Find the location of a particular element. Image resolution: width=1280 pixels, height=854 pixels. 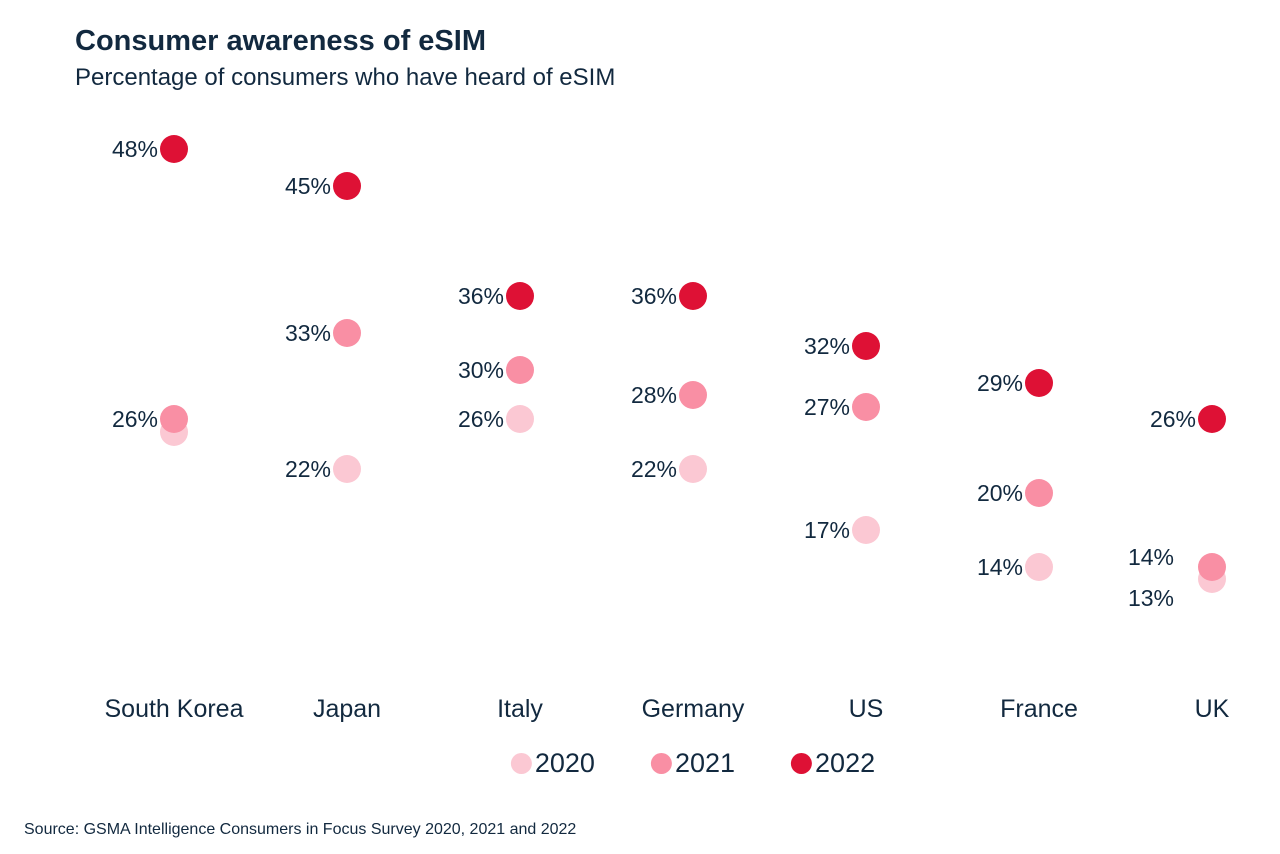

value-label-2022-france: 29% is located at coordinates (999, 382).